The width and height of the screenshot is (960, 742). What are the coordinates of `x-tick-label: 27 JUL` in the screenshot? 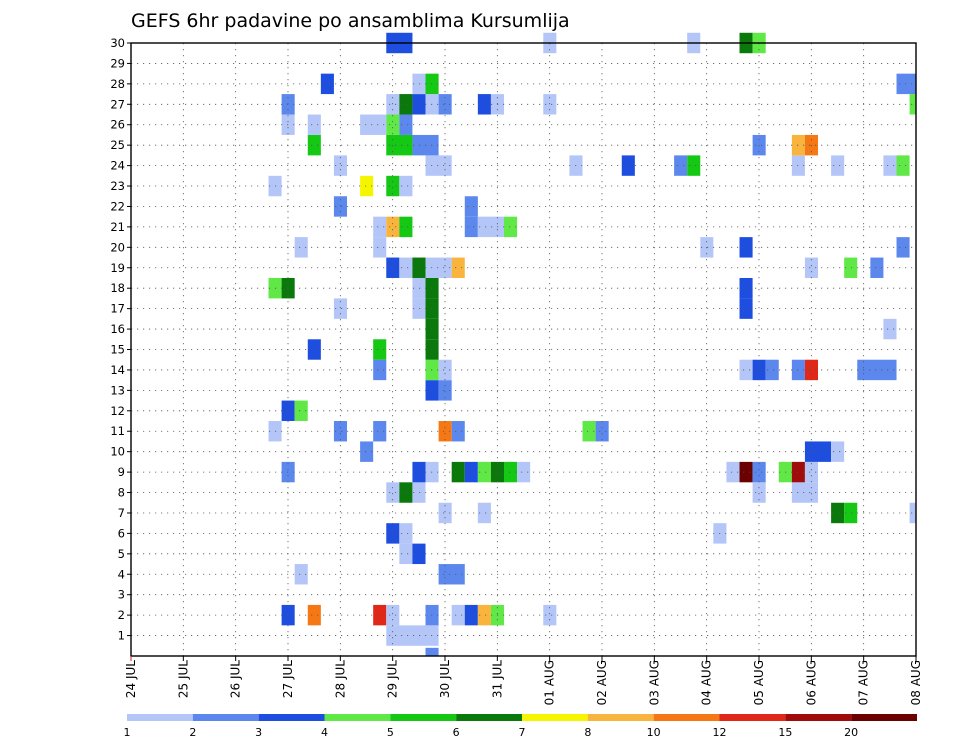 It's located at (288, 679).